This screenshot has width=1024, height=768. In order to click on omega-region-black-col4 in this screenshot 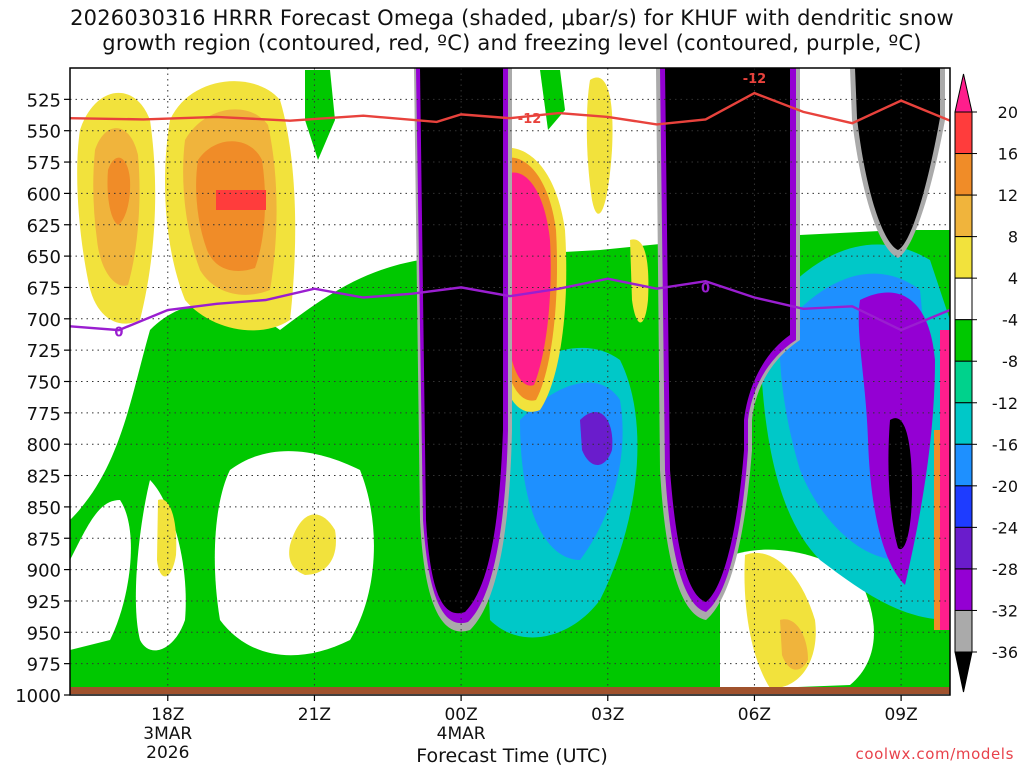, I will do `click(900, 484)`.